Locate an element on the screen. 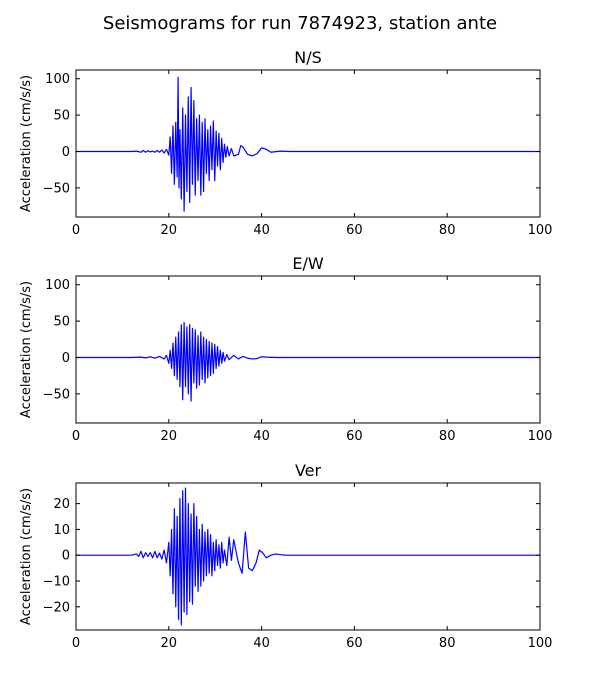 The height and width of the screenshot is (700, 600). panel-title: Ver is located at coordinates (308, 470).